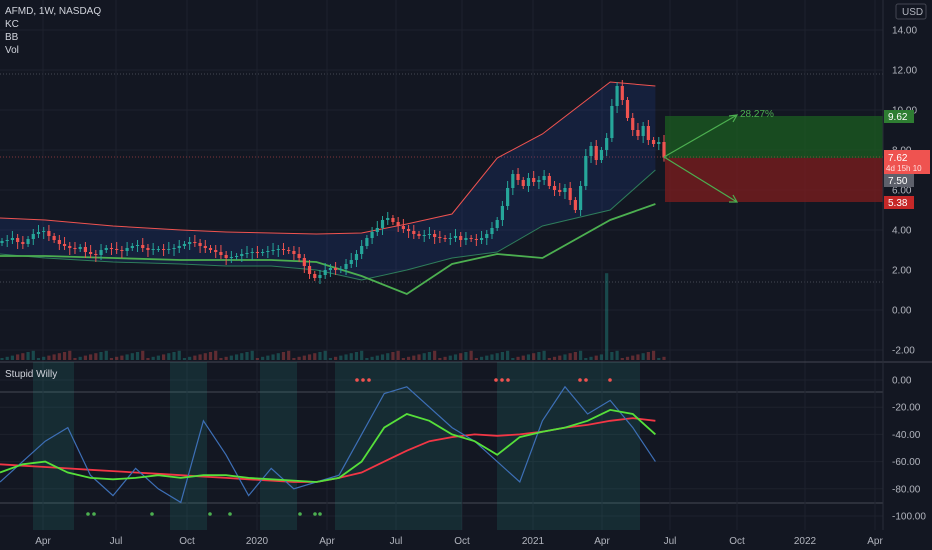  Describe the element at coordinates (904, 168) in the screenshot. I see `countdown-tag: 4d 15h 10` at that location.